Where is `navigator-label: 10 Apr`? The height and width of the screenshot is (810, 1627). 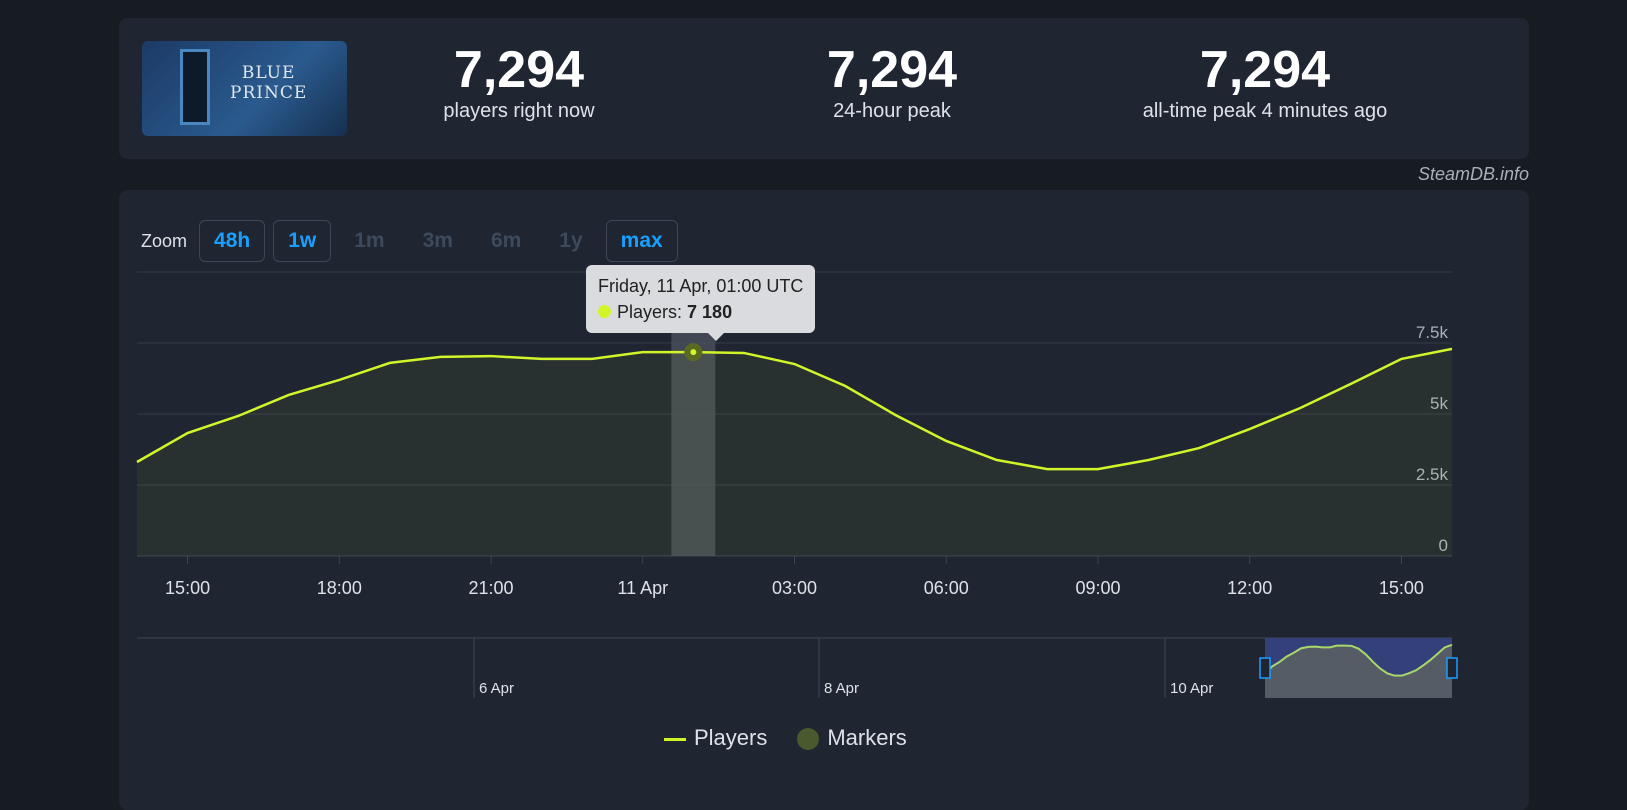 navigator-label: 10 Apr is located at coordinates (1191, 688).